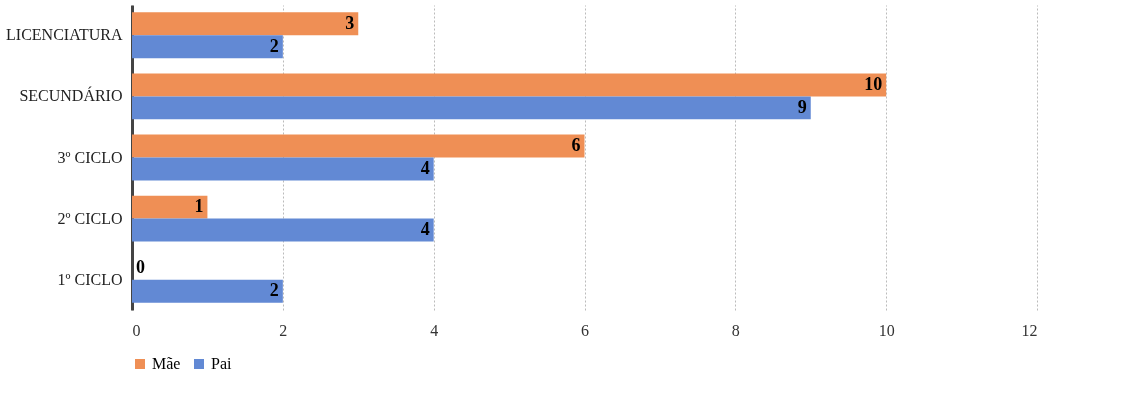  Describe the element at coordinates (140, 267) in the screenshot. I see `data-label: 0` at that location.